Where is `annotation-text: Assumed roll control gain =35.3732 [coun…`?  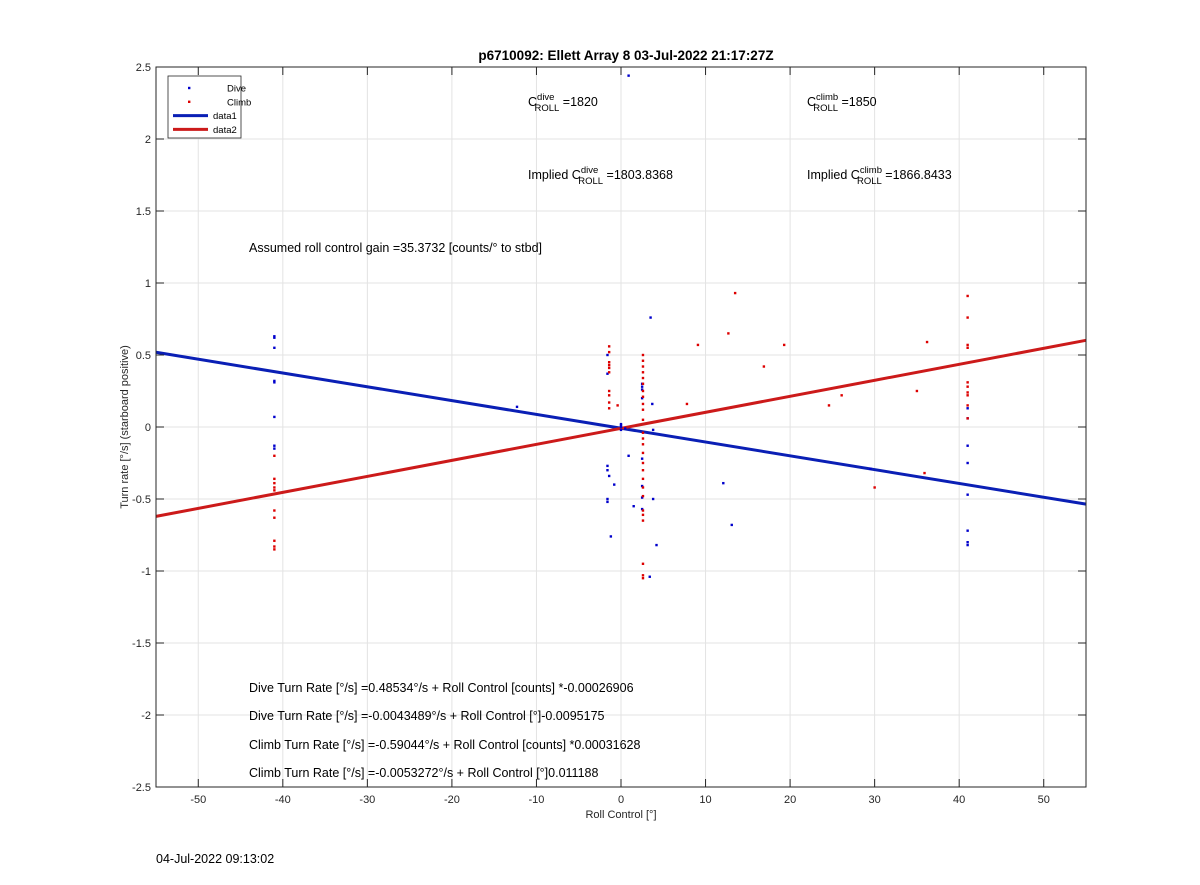
annotation-text: Assumed roll control gain =35.3732 [coun… is located at coordinates (395, 248).